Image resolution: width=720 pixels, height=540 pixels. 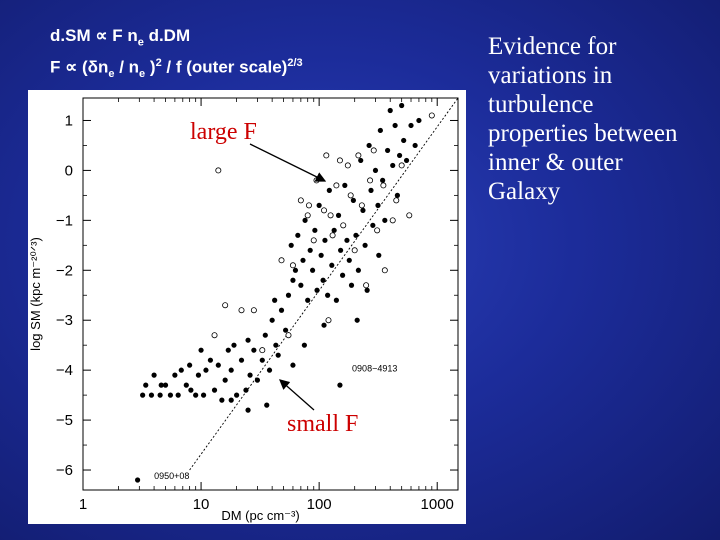 What do you see at coordinates (437, 504) in the screenshot?
I see `x-tick-label: 1000` at bounding box center [437, 504].